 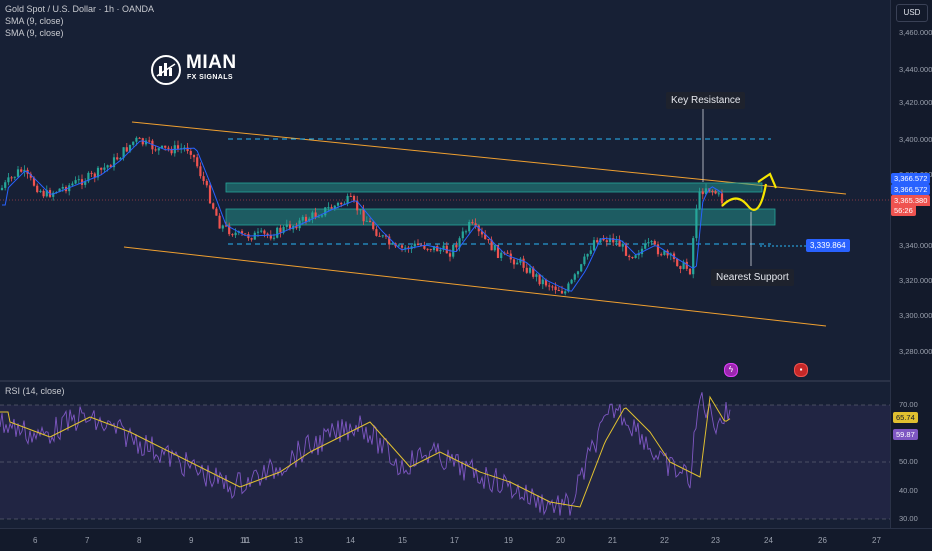 I want to click on key-resistance-label: Key Resistance, so click(x=706, y=100).